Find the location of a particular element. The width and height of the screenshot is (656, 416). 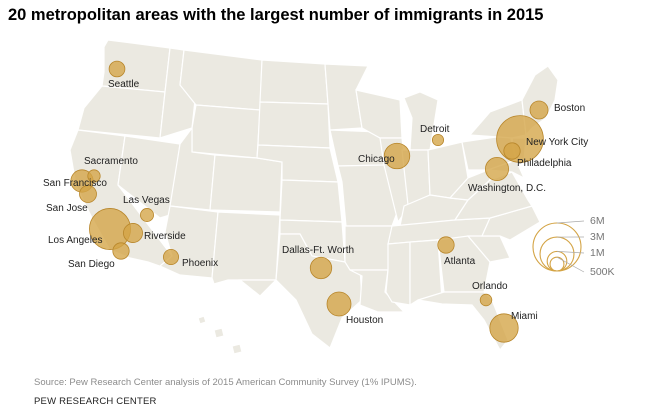

legend-label-500k: 500K is located at coordinates (602, 272).